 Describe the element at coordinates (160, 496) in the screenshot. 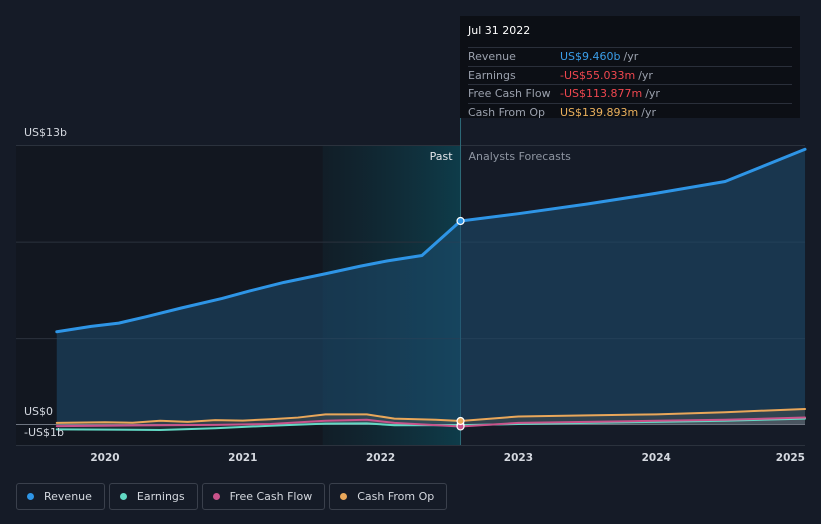

I see `legend-label: Earnings` at that location.